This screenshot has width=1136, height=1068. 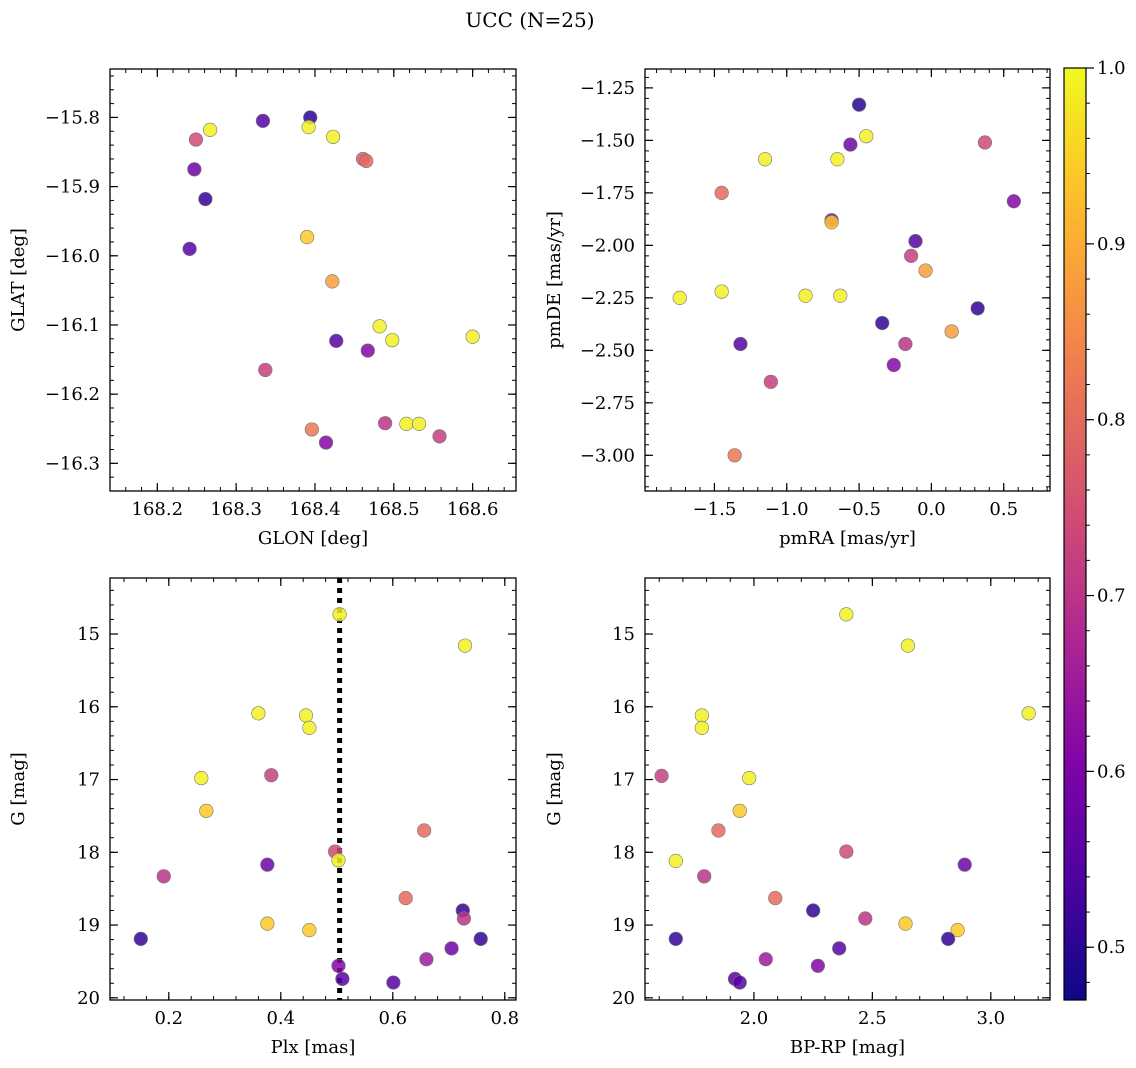 What do you see at coordinates (607, 298) in the screenshot?
I see `y-tick-label: −2.25` at bounding box center [607, 298].